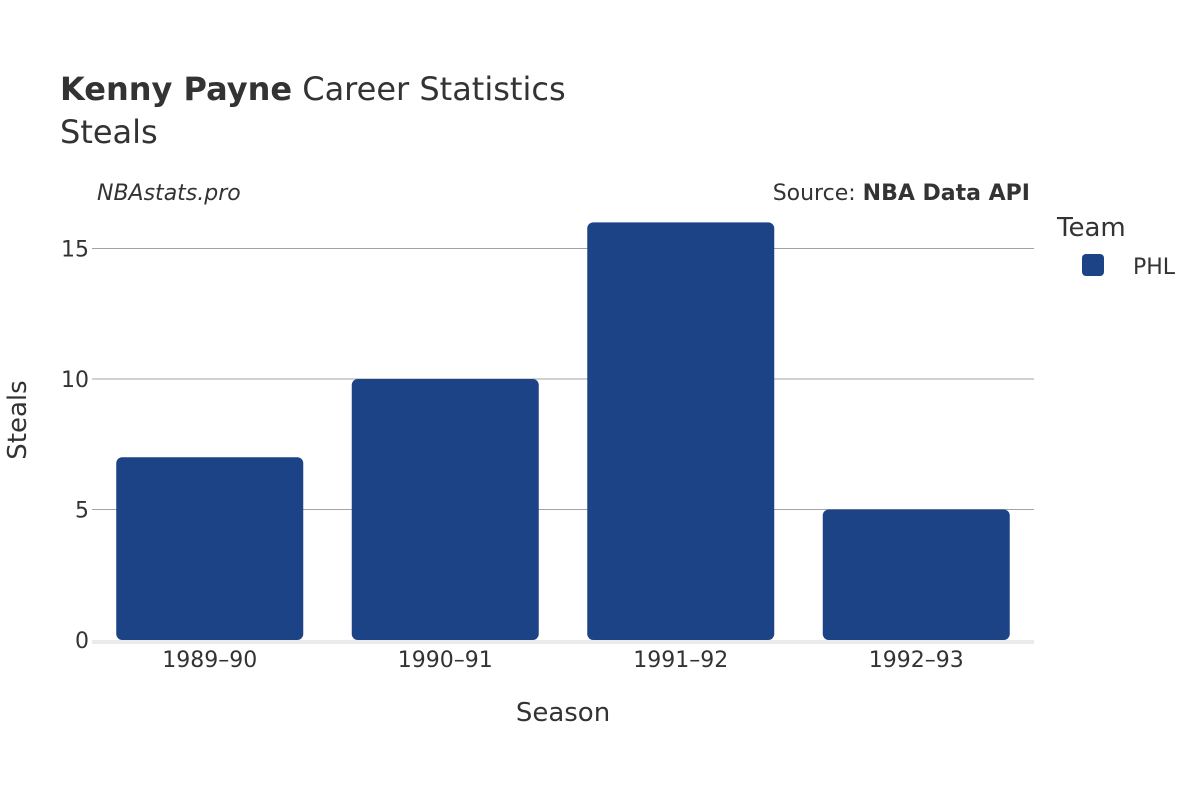  Describe the element at coordinates (818, 193) in the screenshot. I see `source-prefix: Source:` at that location.